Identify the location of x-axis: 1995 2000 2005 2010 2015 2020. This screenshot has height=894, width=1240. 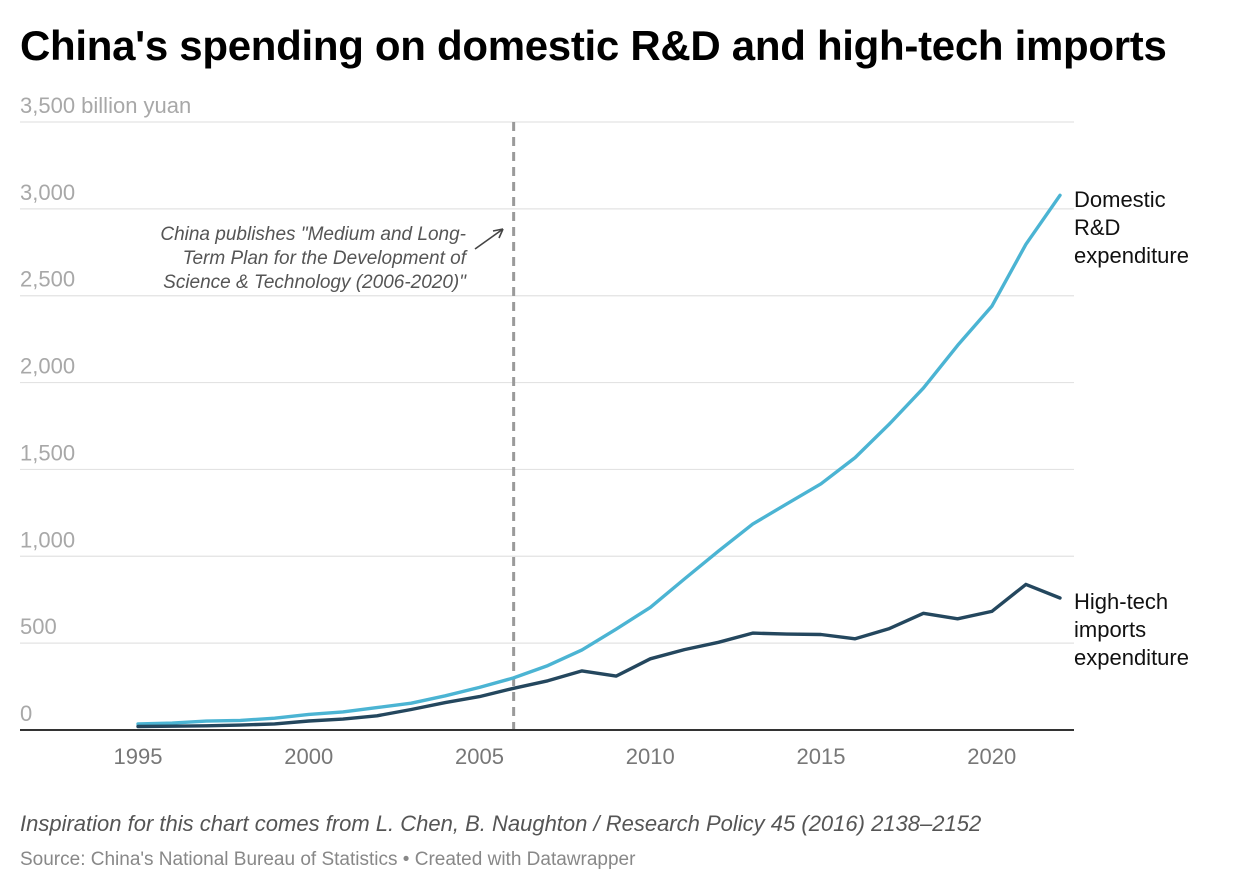
(547, 749).